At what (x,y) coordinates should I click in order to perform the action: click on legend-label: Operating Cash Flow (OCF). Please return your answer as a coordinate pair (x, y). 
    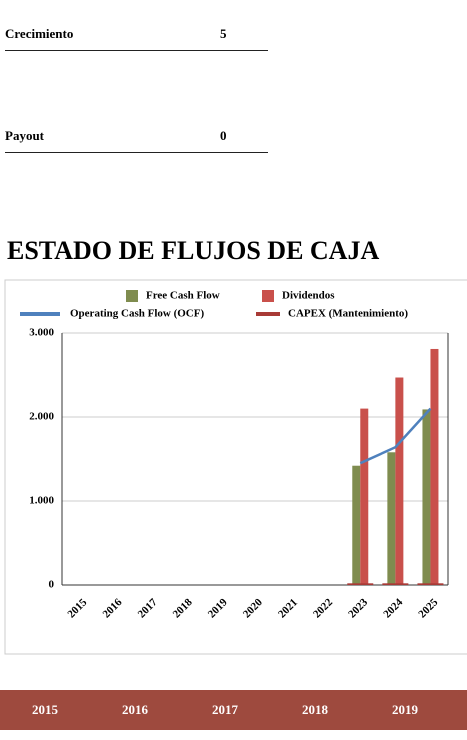
    Looking at the image, I should click on (137, 314).